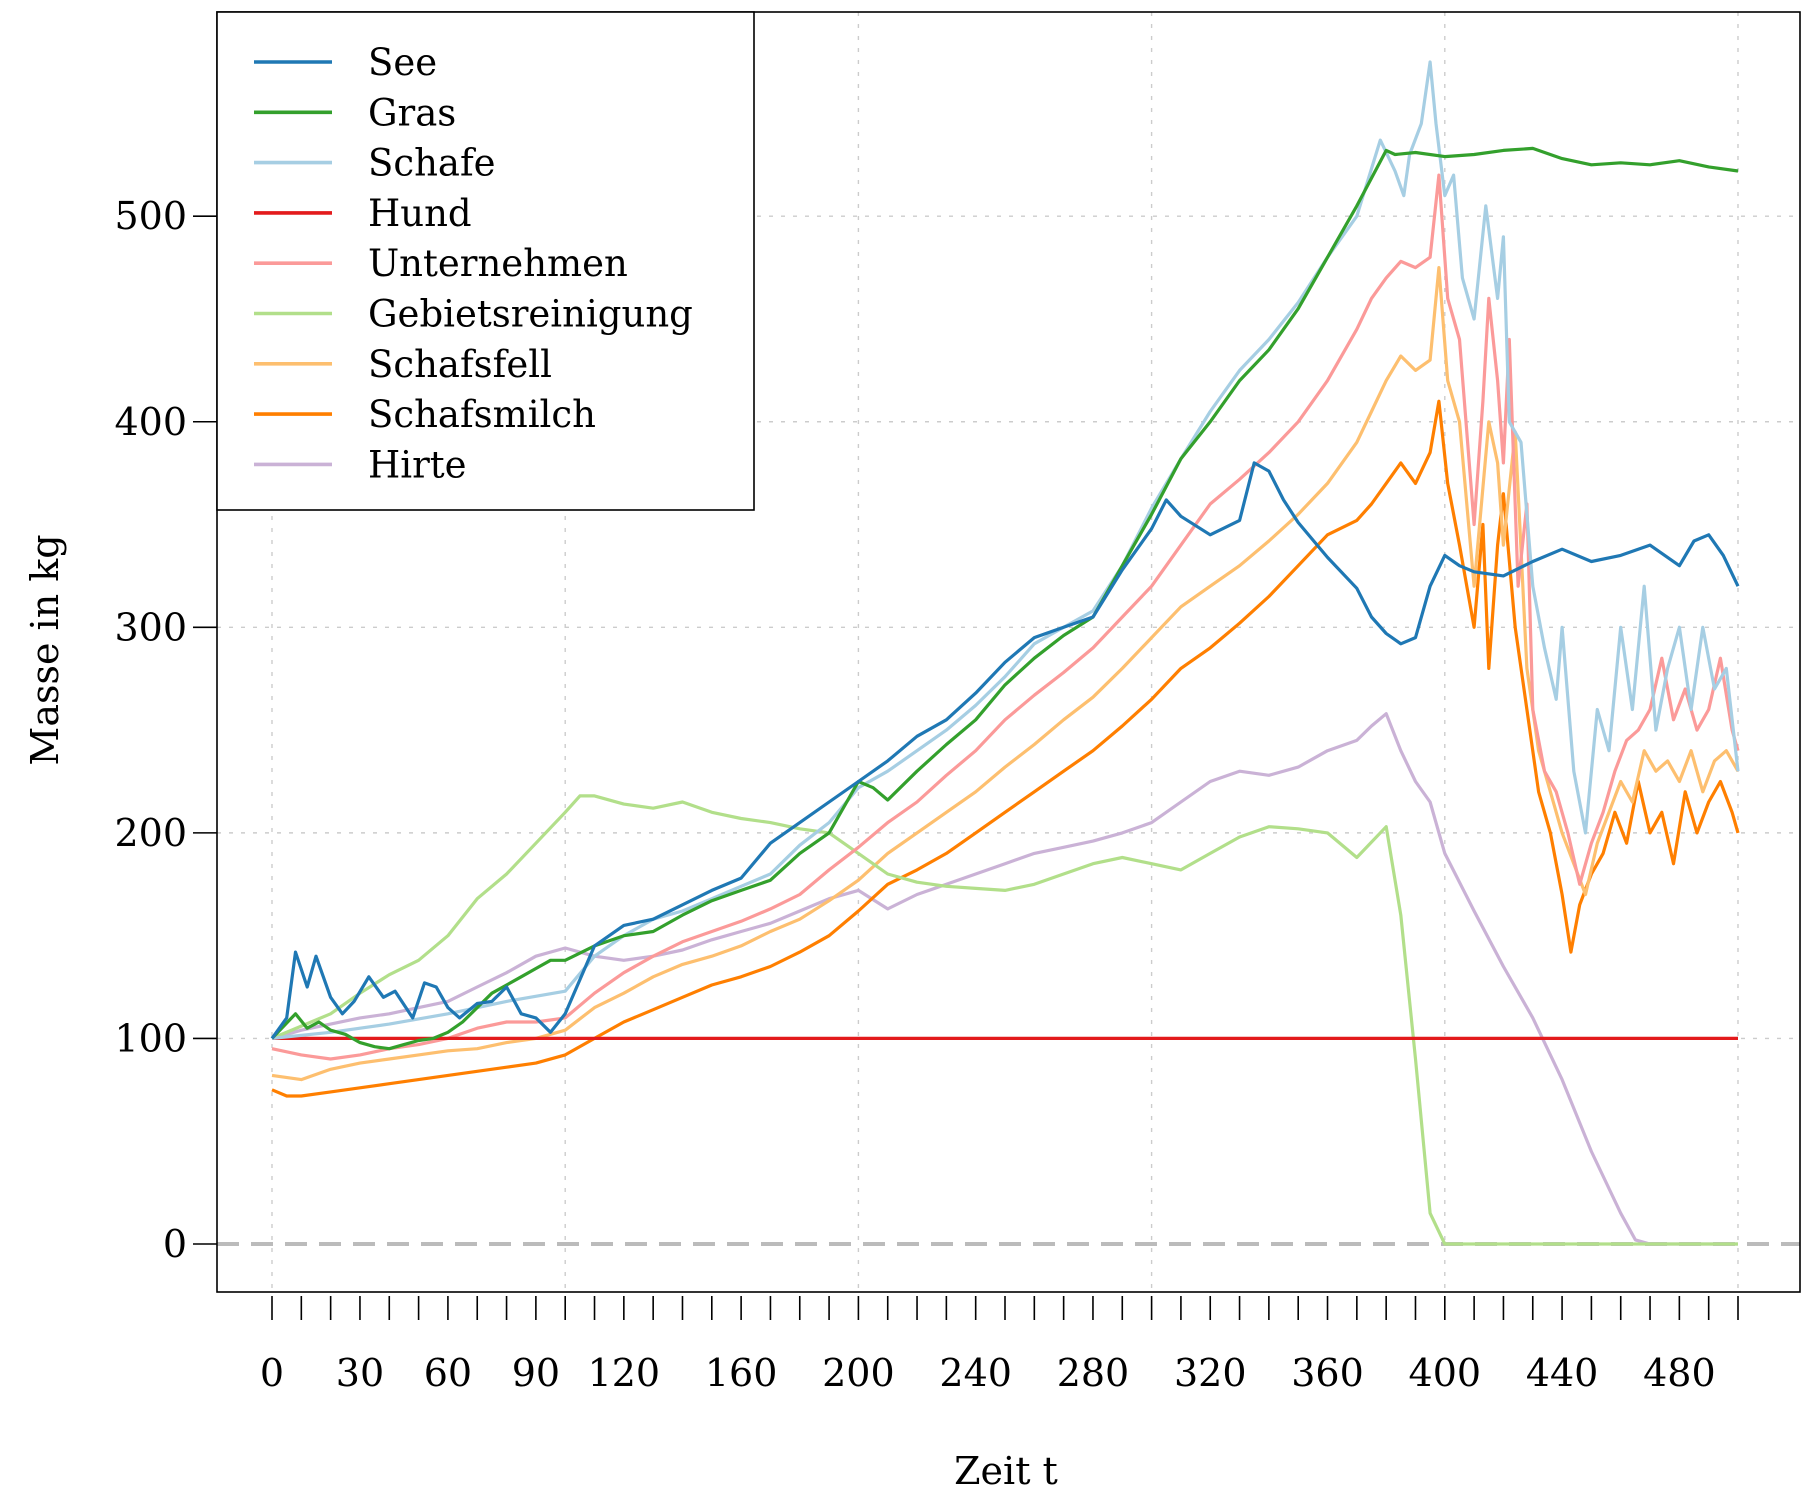 Image resolution: width=1804 pixels, height=1504 pixels. What do you see at coordinates (175, 1244) in the screenshot?
I see `y-tick-label: 0` at bounding box center [175, 1244].